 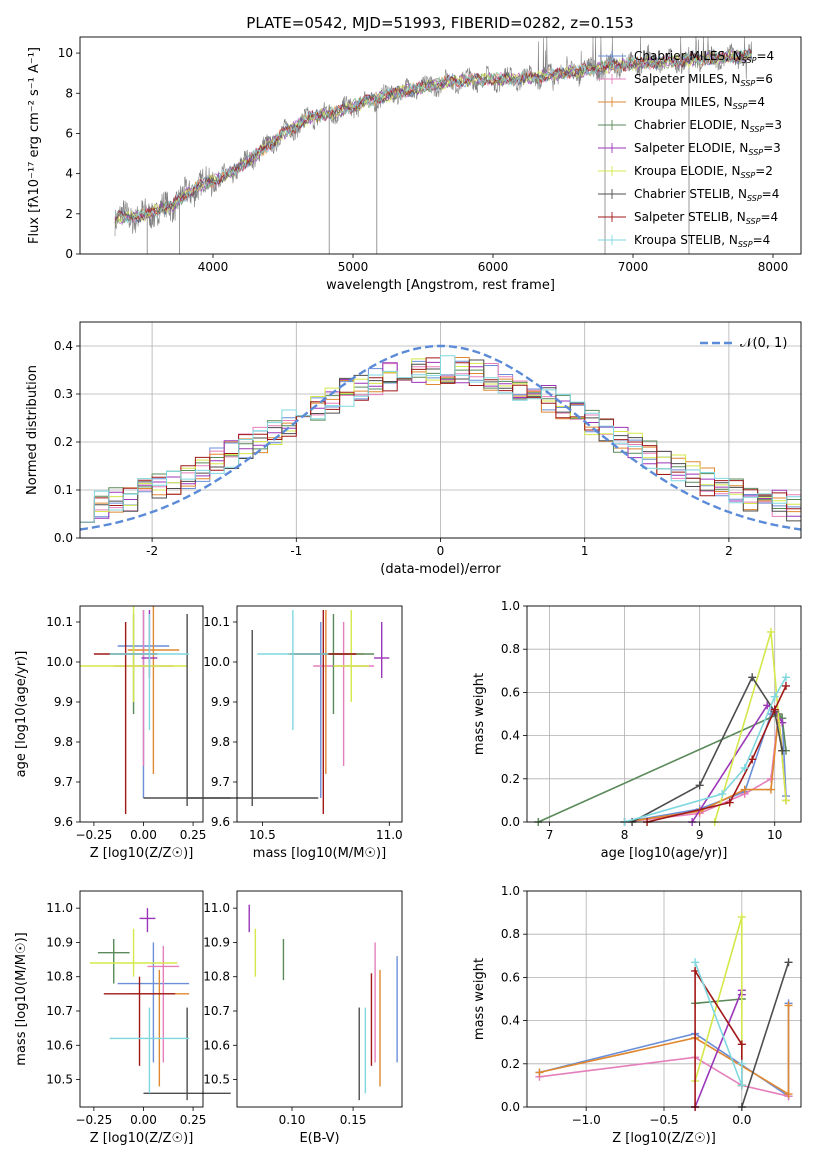 What do you see at coordinates (699, 103) in the screenshot?
I see `legend-entry: Kroupa MILES, NSSP=4` at bounding box center [699, 103].